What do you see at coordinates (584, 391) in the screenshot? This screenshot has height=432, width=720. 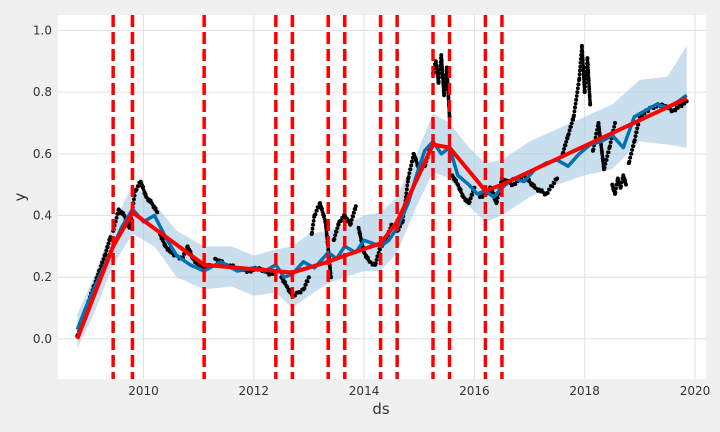 I see `x-tick-label: 2018` at bounding box center [584, 391].